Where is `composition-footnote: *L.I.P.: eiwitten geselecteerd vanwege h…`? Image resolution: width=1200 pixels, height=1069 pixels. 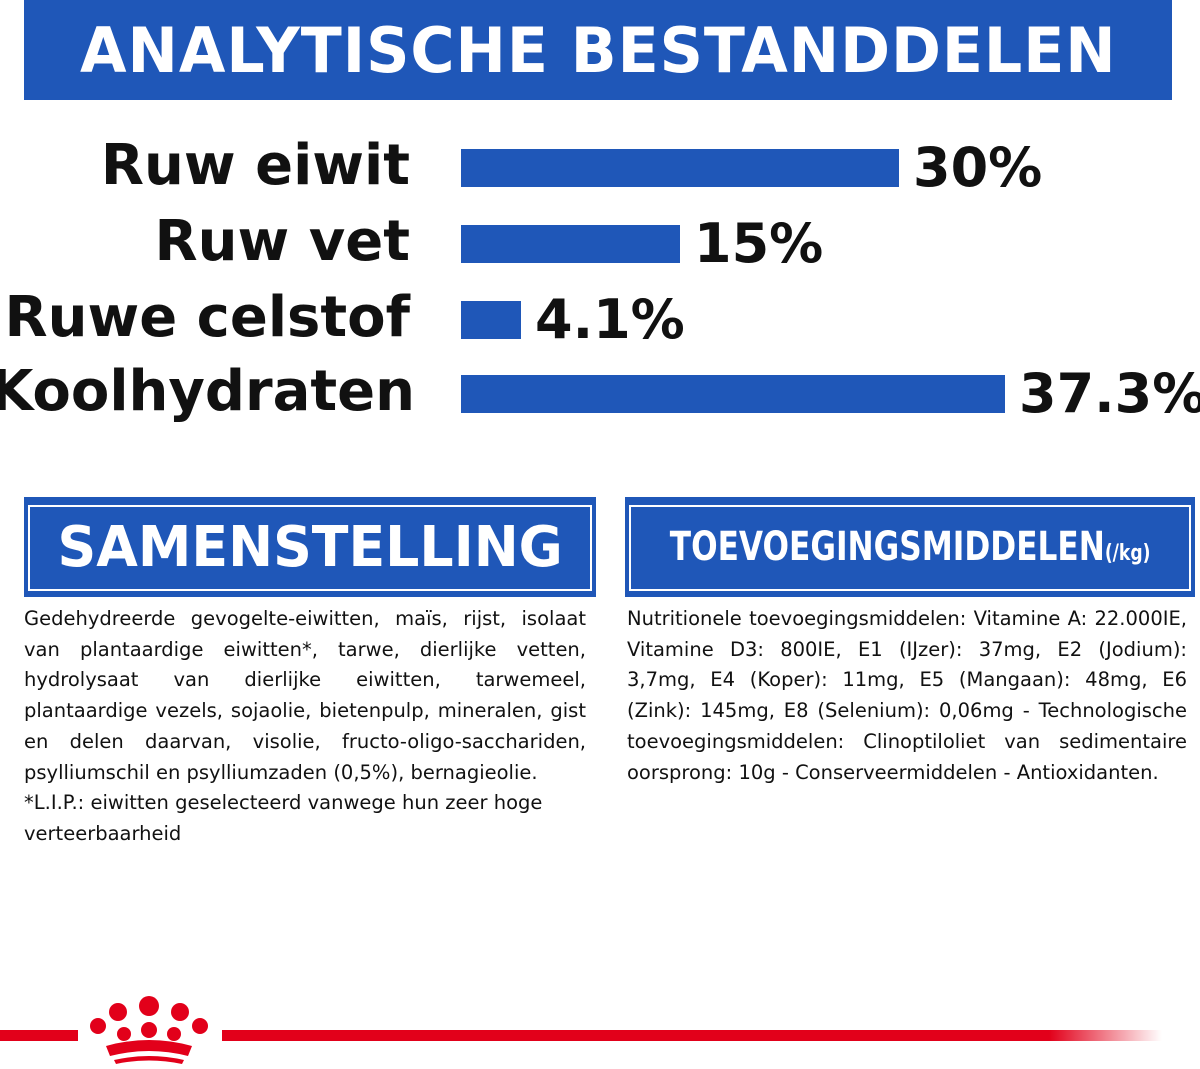 composition-footnote: *L.I.P.: eiwitten geselecteerd vanwege h… is located at coordinates (283, 818).